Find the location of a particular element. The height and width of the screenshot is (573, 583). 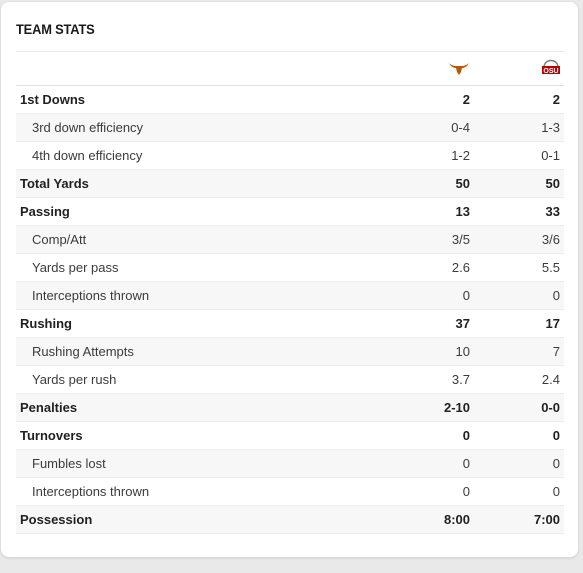

home-team-value: 1-3 is located at coordinates (550, 127).